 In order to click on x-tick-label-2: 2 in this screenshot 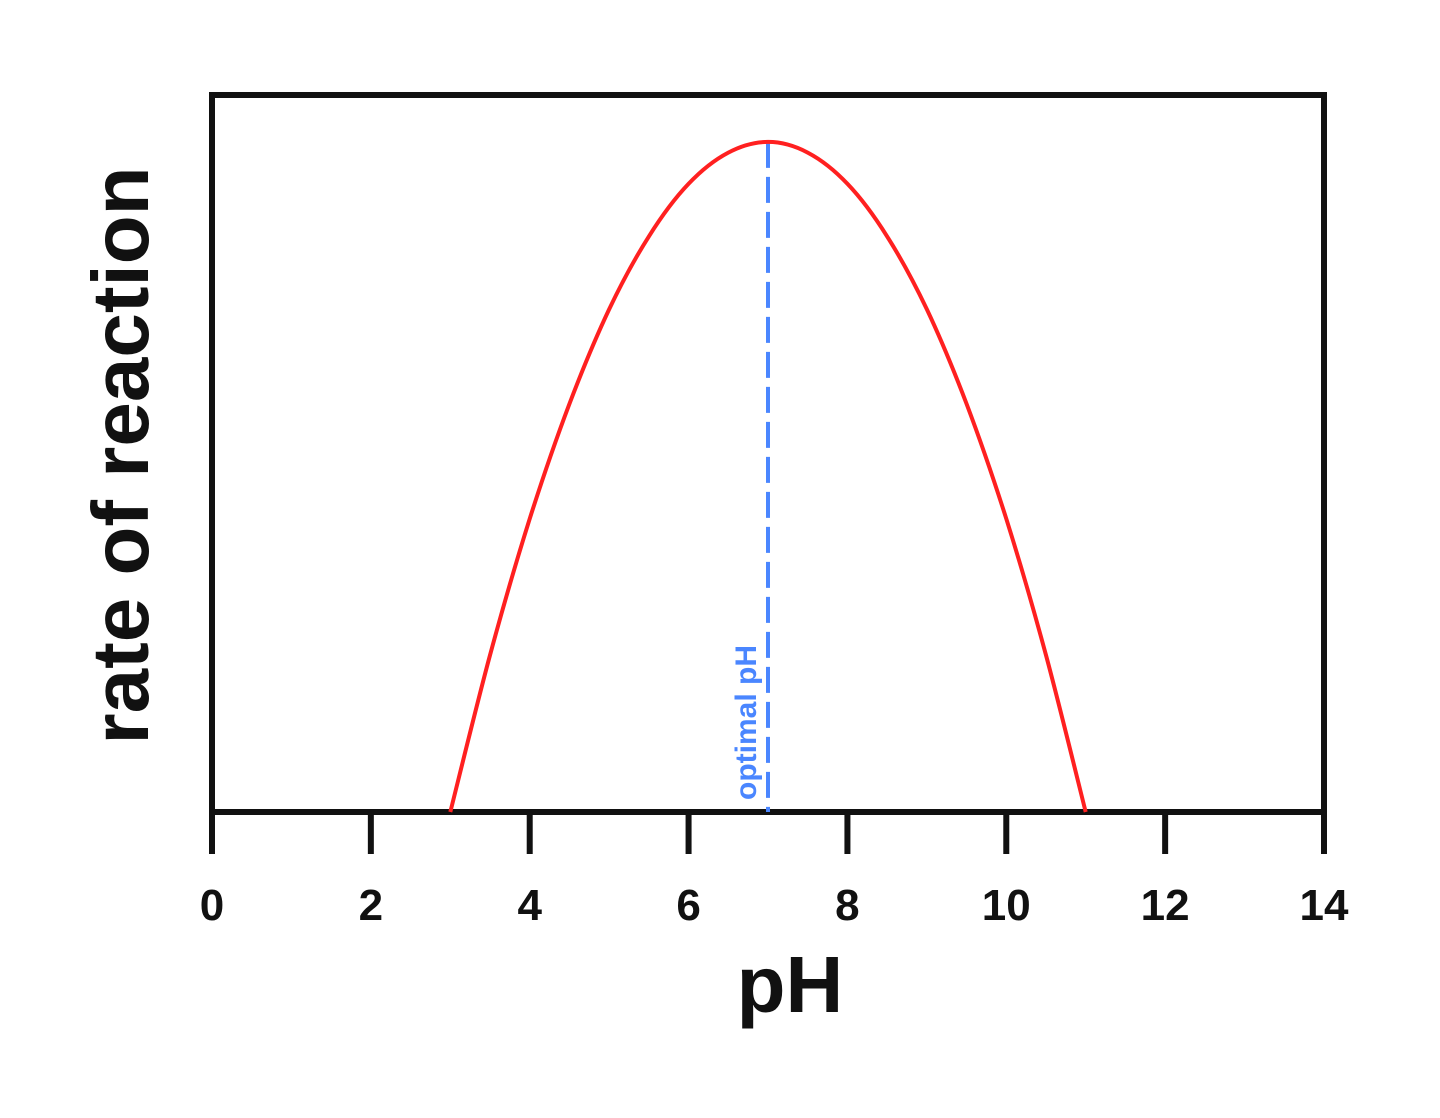, I will do `click(371, 905)`.